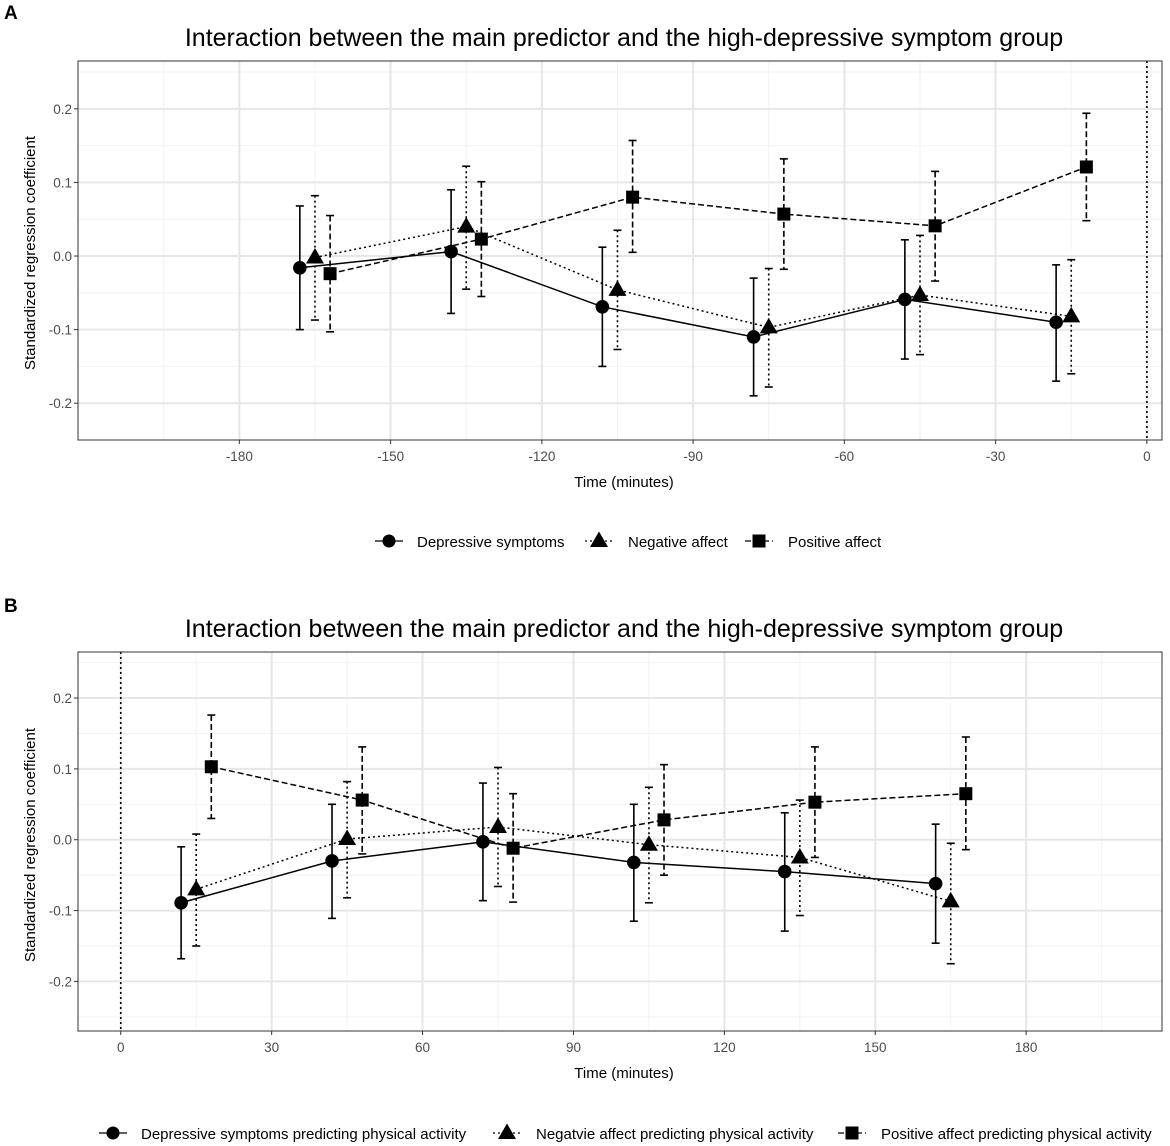 The image size is (1170, 1146). I want to click on panel-b-x-ticks: 0 30 60 90 120 150 180, so click(577, 1043).